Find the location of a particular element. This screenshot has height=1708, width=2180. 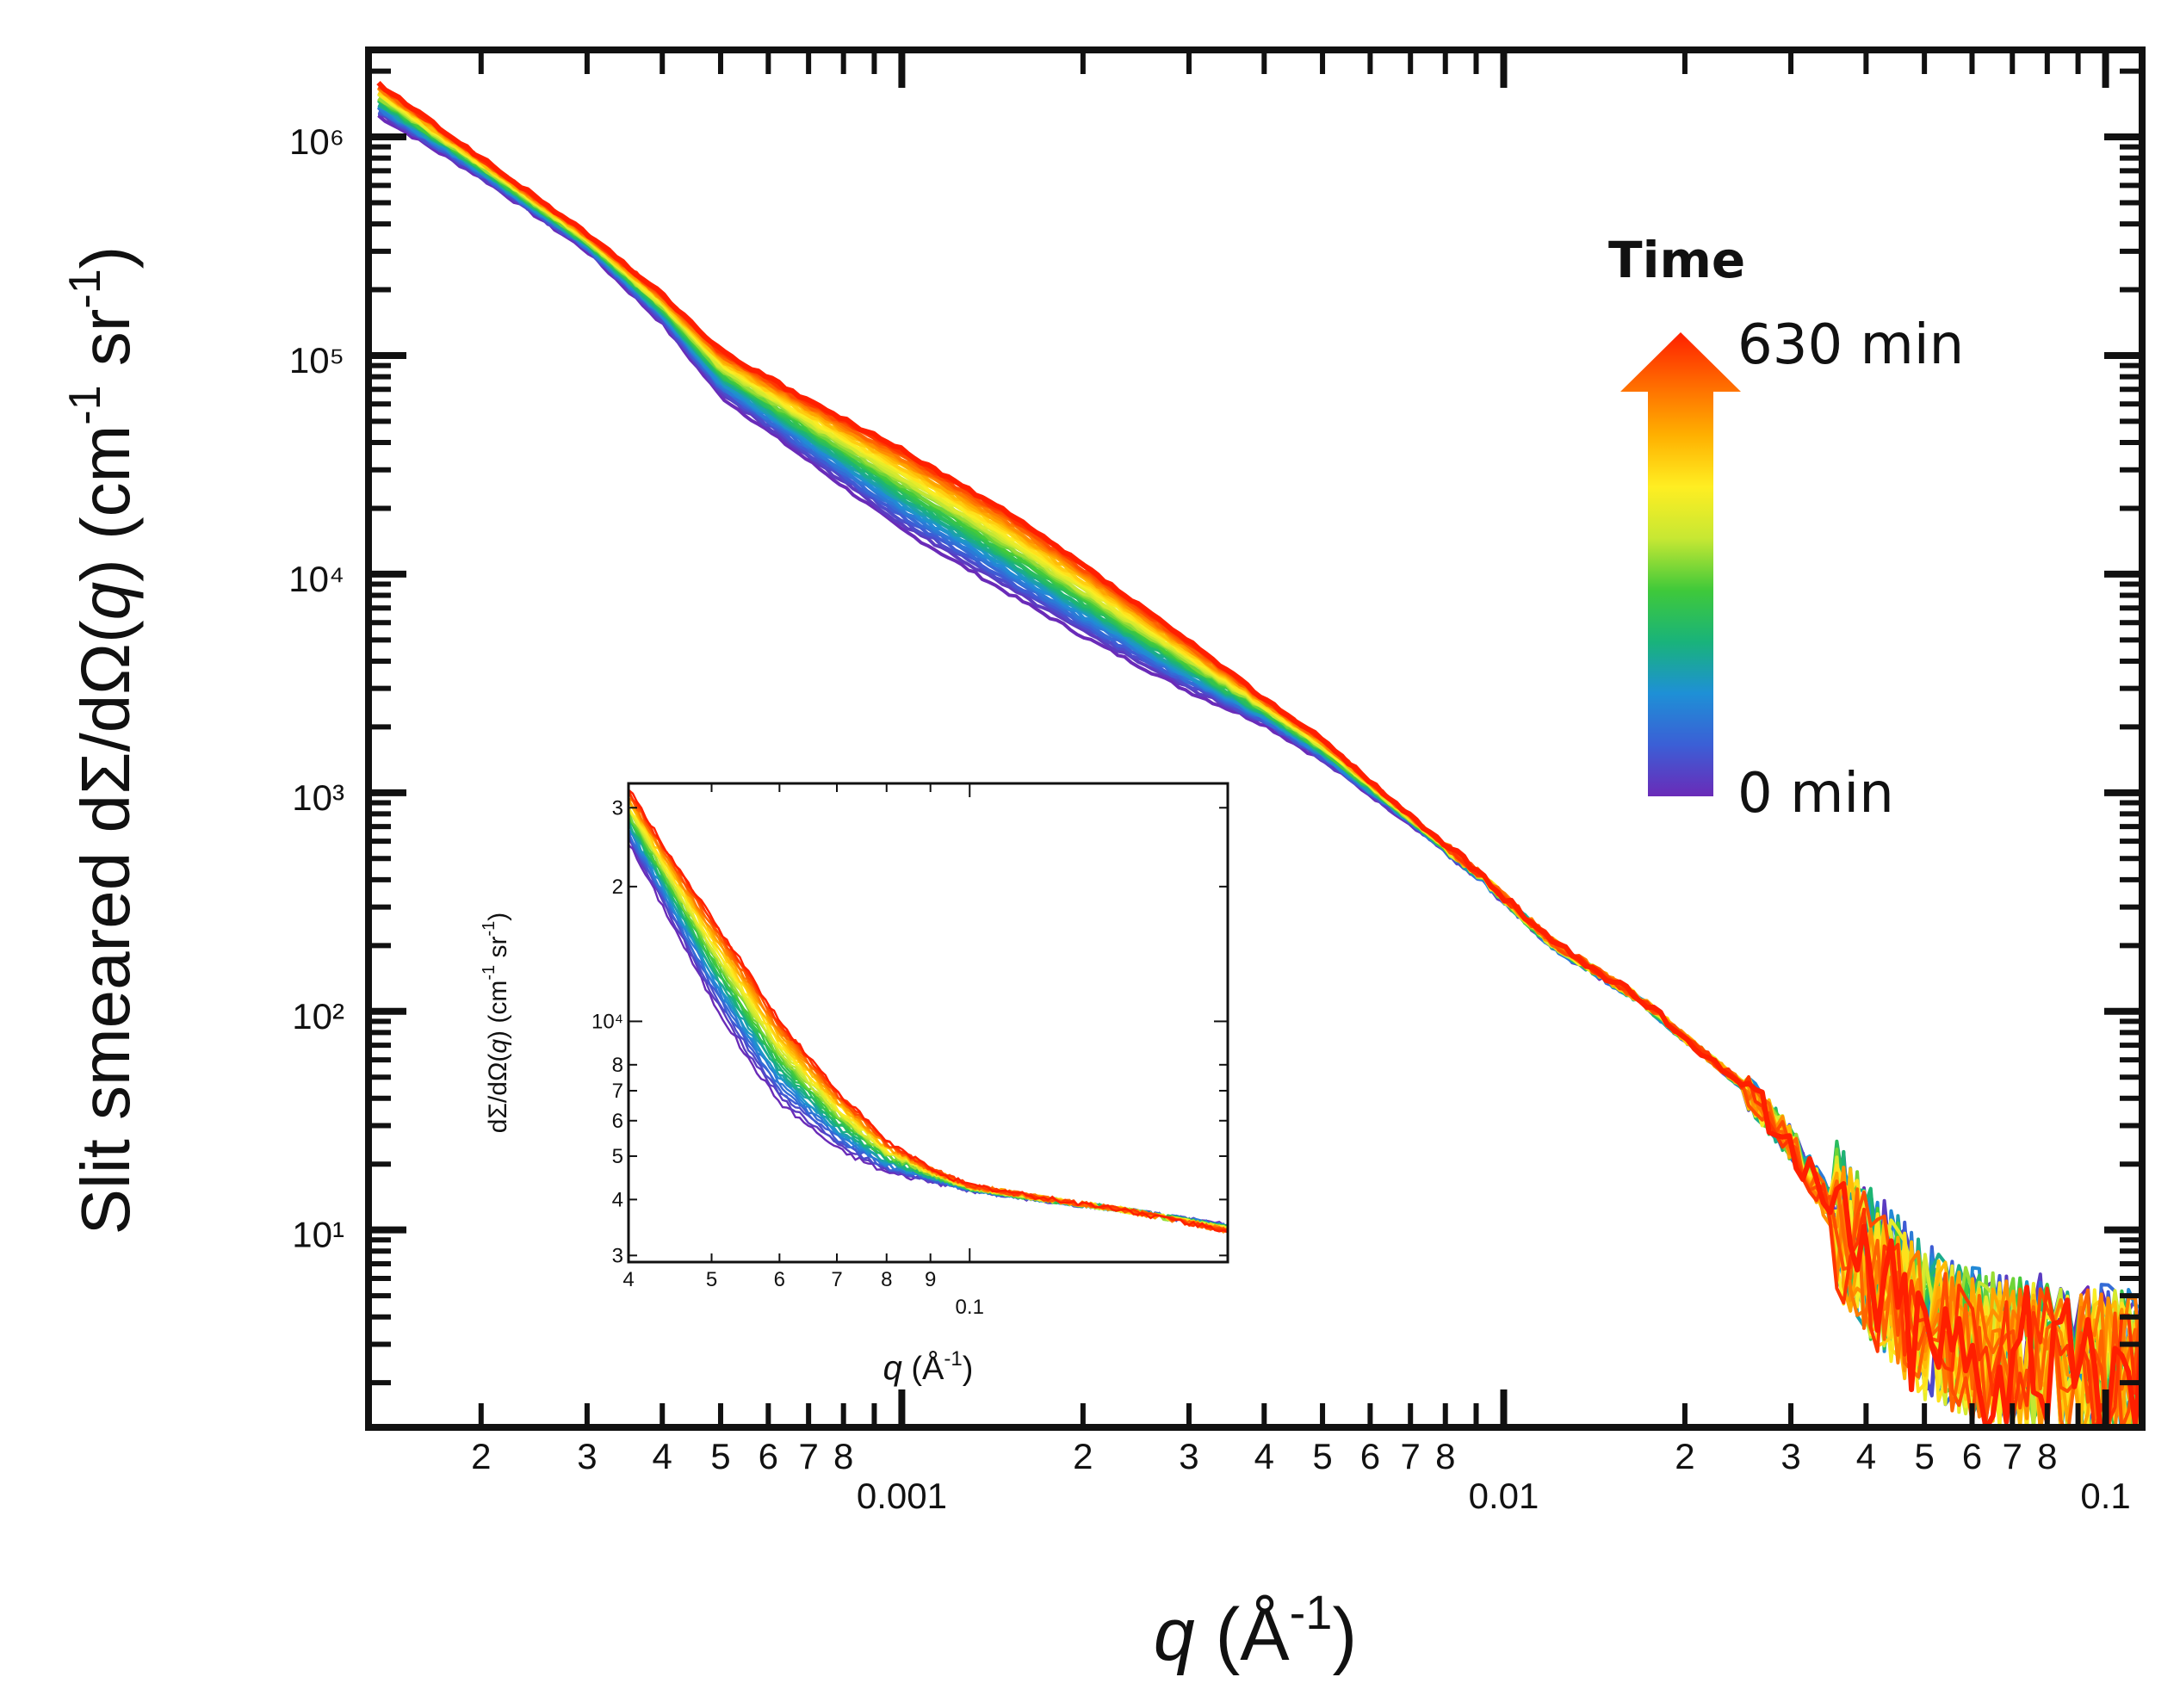

inset-background is located at coordinates (928, 1022).